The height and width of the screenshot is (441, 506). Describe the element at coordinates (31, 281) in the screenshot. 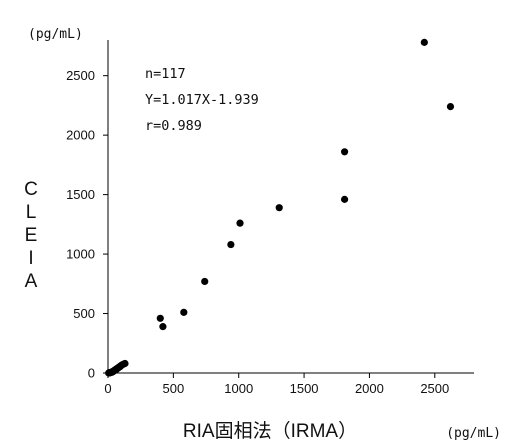

I see `y-axis-label-char: A` at that location.